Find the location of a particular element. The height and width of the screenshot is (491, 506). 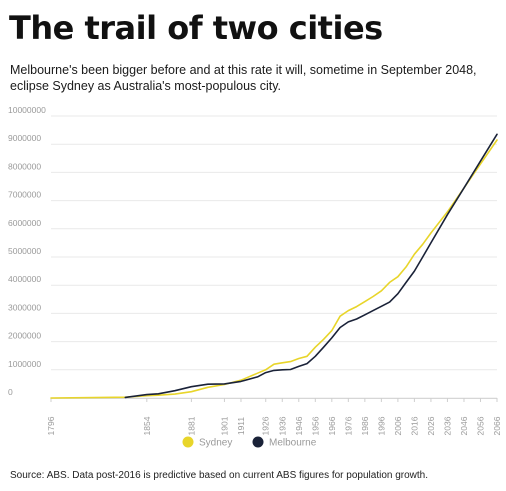

legend-label-melbourne: Melbourne is located at coordinates (293, 443).